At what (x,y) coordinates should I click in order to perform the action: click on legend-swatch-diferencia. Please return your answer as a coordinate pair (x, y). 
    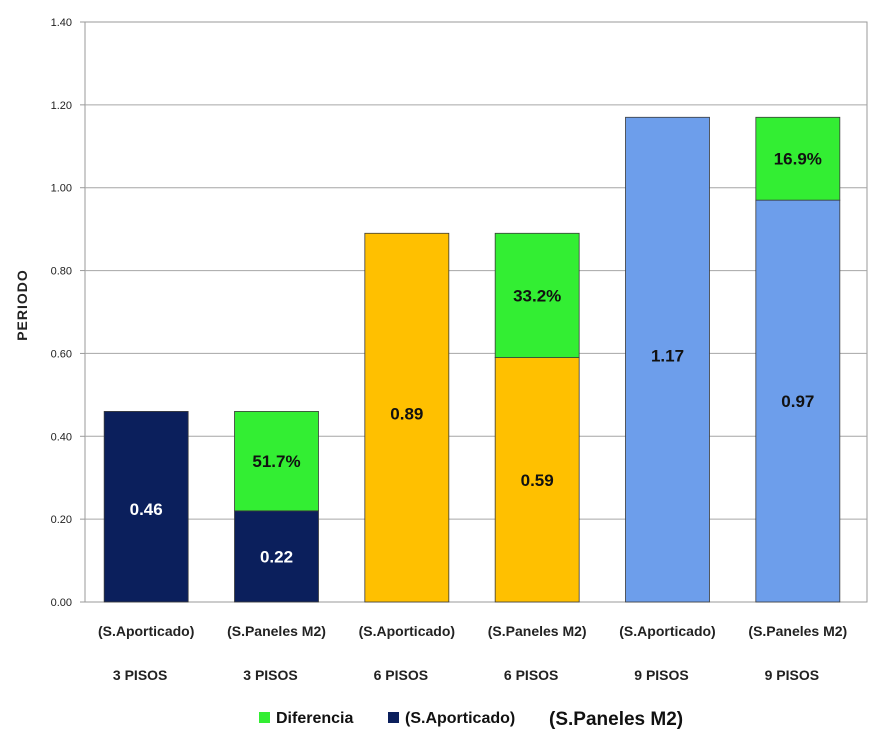
    Looking at the image, I should click on (264, 717).